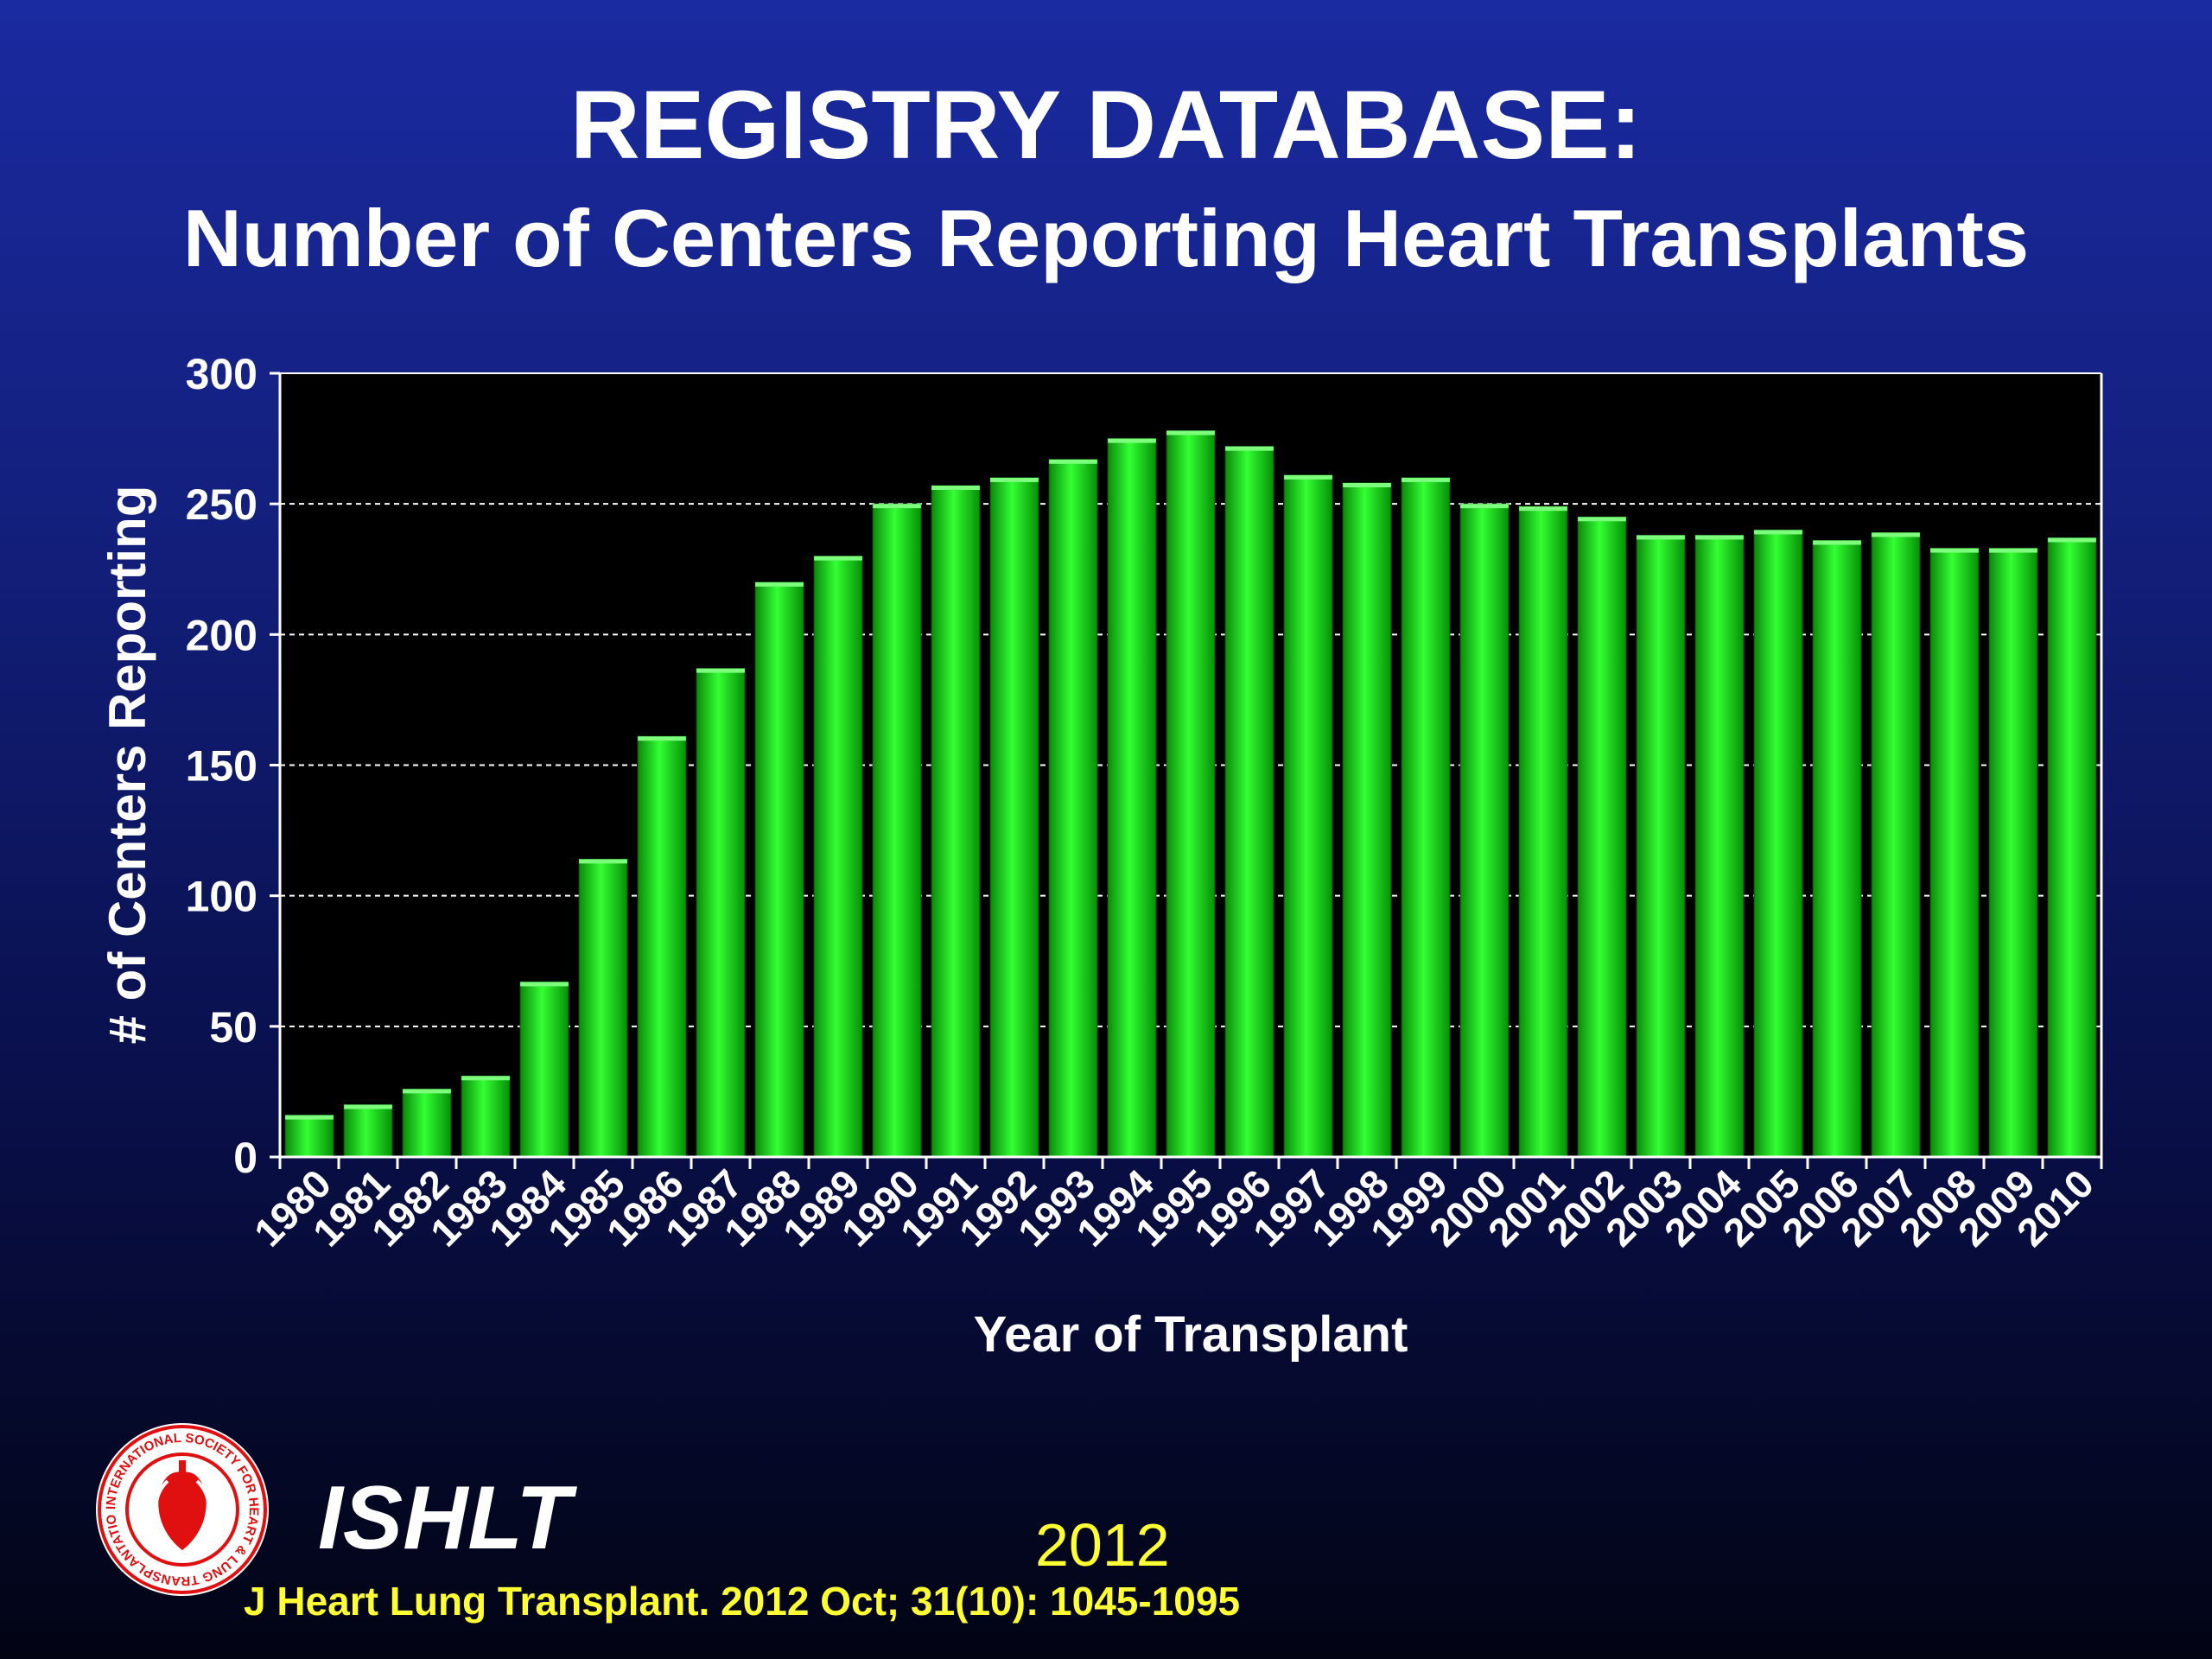 This screenshot has height=1659, width=2212. I want to click on bar-1992, so click(1014, 817).